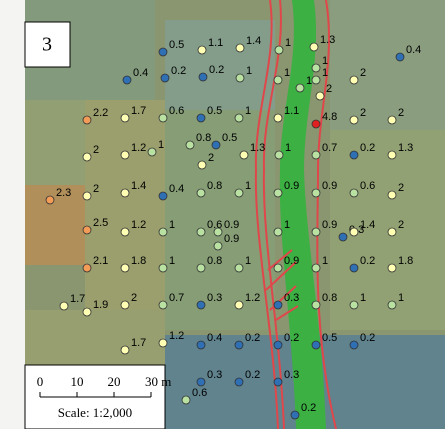 The image size is (445, 429). I want to click on point-label: 4.8, so click(329, 117).